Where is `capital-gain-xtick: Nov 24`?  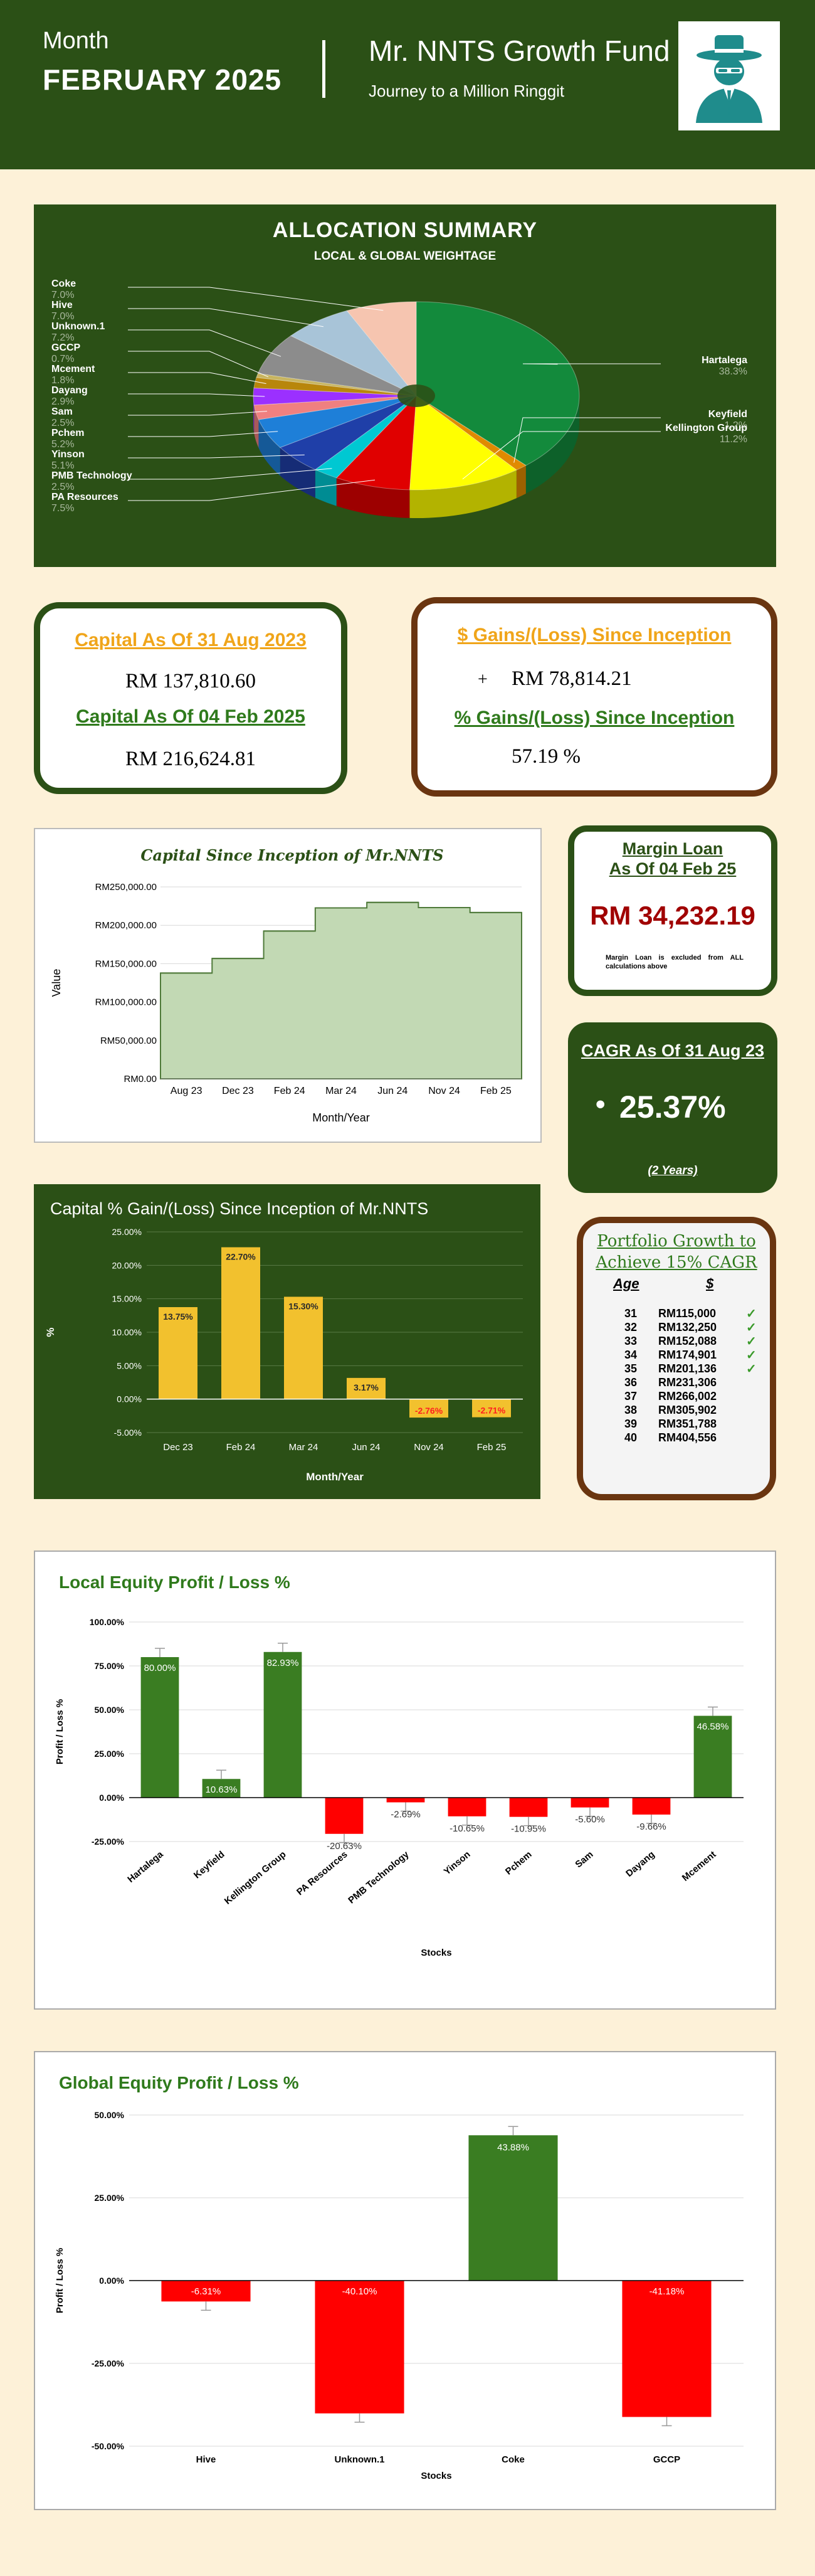 capital-gain-xtick: Nov 24 is located at coordinates (429, 1447).